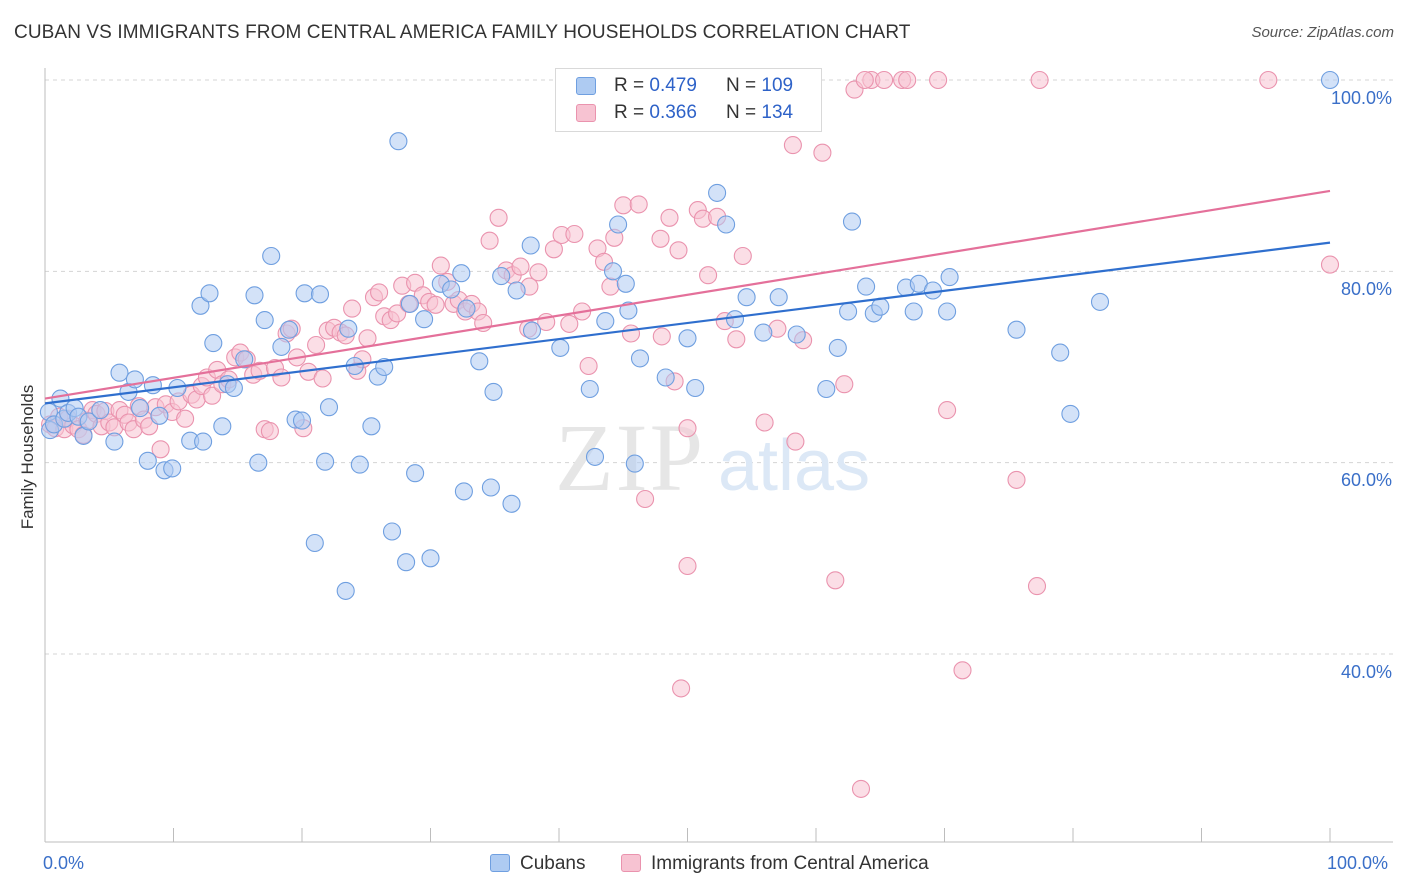  What do you see at coordinates (673, 112) in the screenshot?
I see `legend-r-value-immigrants: 0.366` at bounding box center [673, 112].